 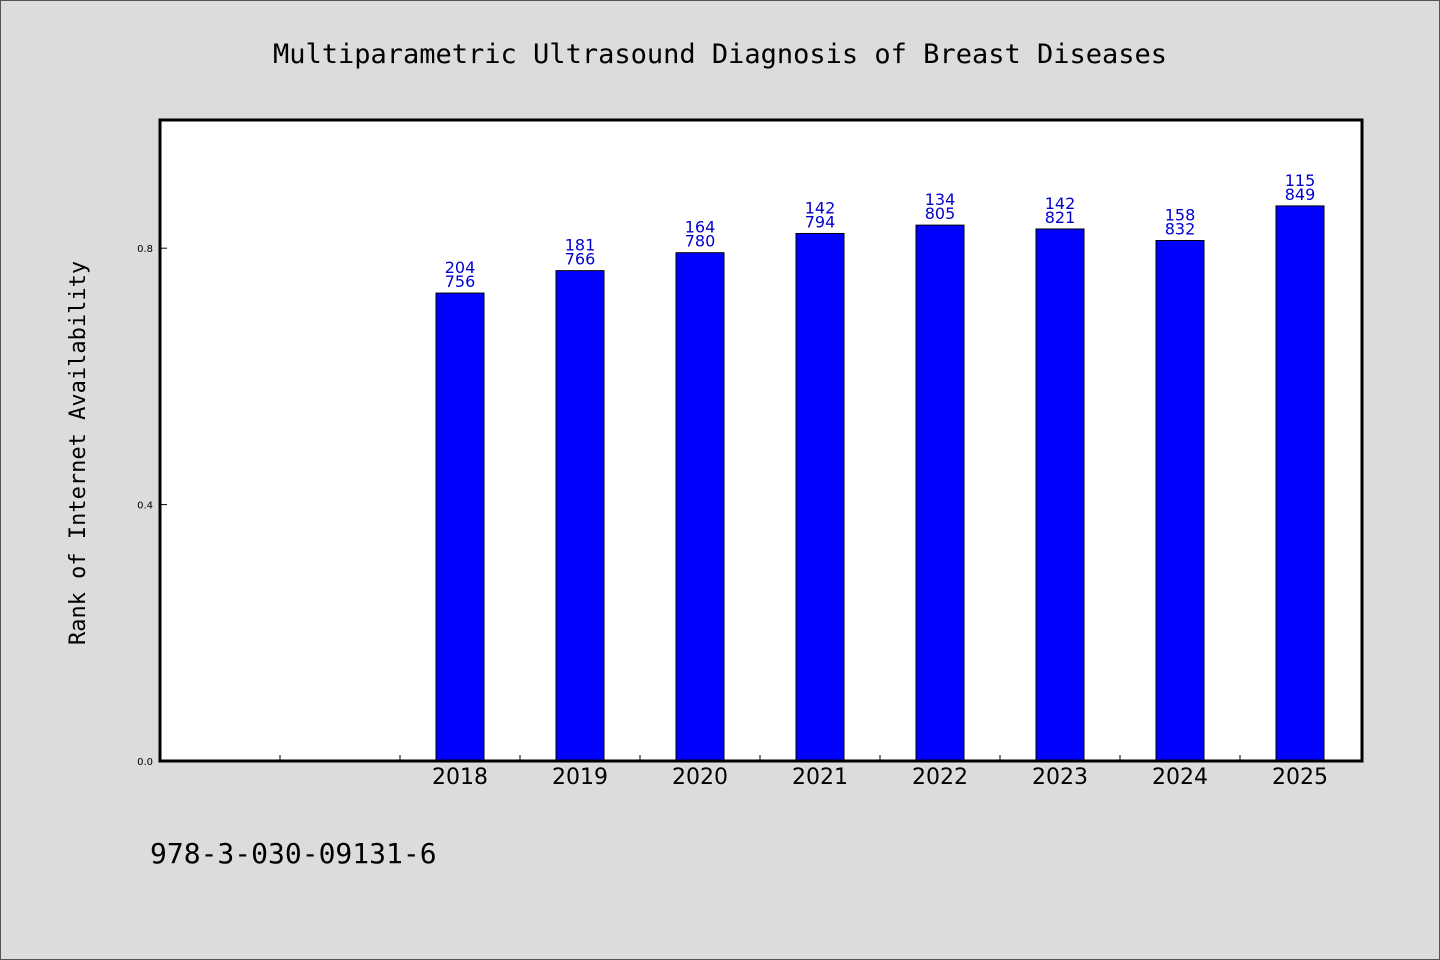 I want to click on bar-2025, so click(x=1300, y=483).